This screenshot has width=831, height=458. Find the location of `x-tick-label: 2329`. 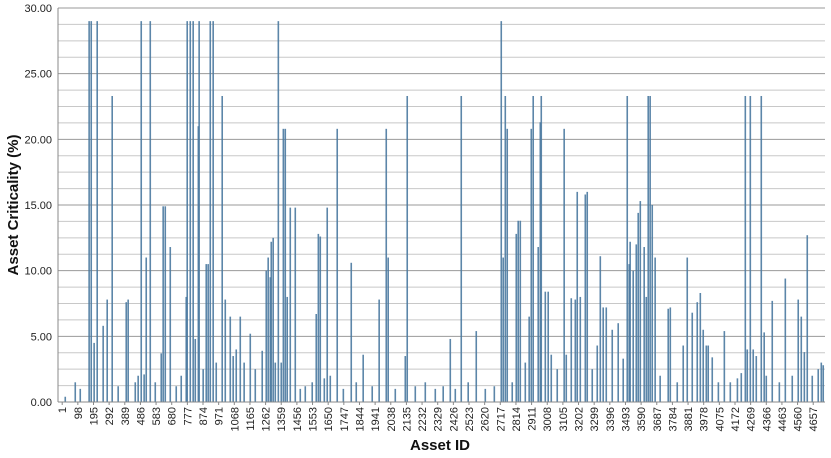

x-tick-label: 2329 is located at coordinates (439, 419).